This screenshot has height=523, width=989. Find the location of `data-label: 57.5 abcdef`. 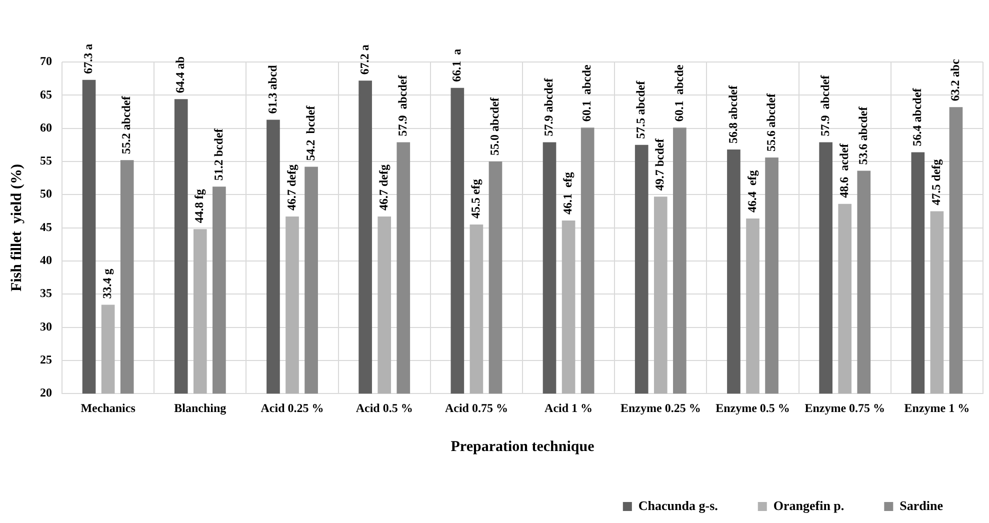

data-label: 57.5 abcdef is located at coordinates (641, 109).